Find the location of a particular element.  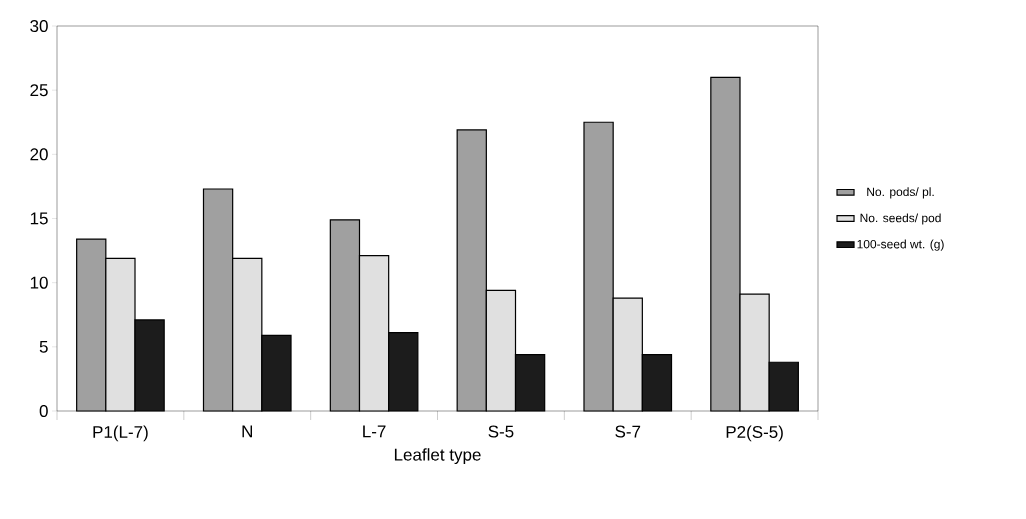

x-tick-label: N is located at coordinates (247, 431).